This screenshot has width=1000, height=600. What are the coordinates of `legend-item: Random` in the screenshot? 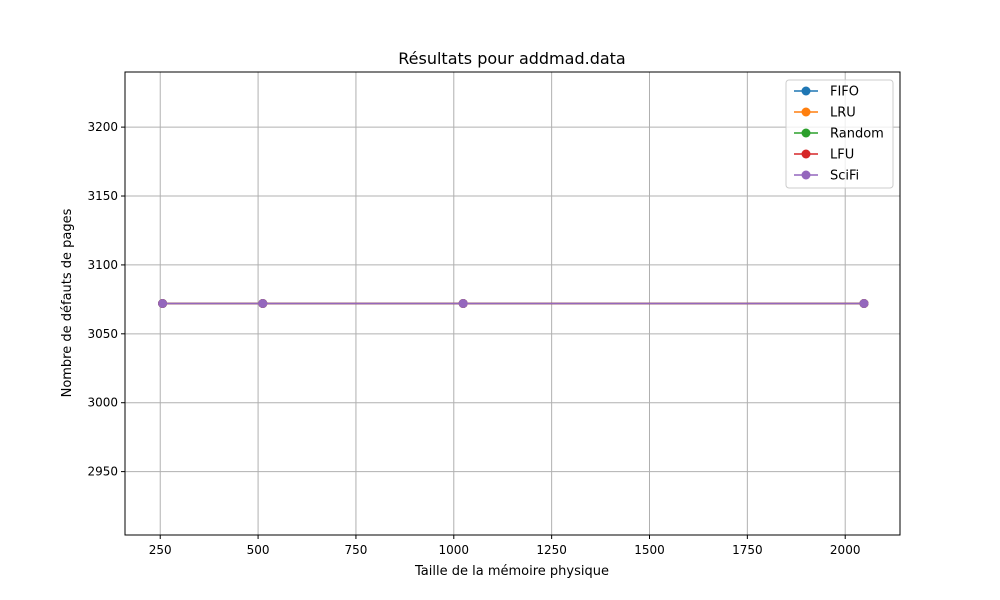 It's located at (839, 134).